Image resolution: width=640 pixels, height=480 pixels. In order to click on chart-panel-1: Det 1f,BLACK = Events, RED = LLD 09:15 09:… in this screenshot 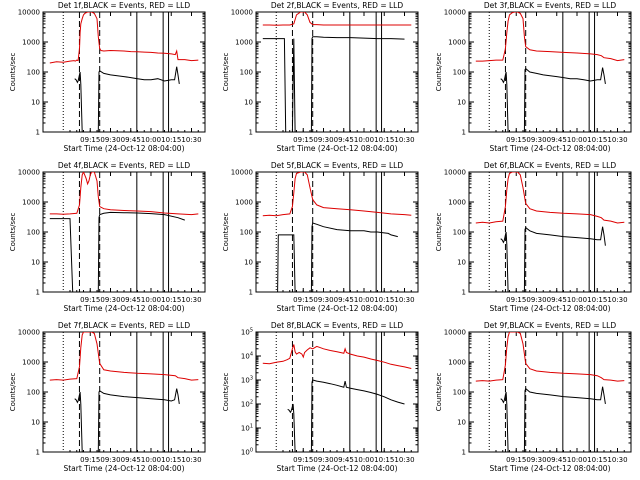, I will do `click(107, 77)`.